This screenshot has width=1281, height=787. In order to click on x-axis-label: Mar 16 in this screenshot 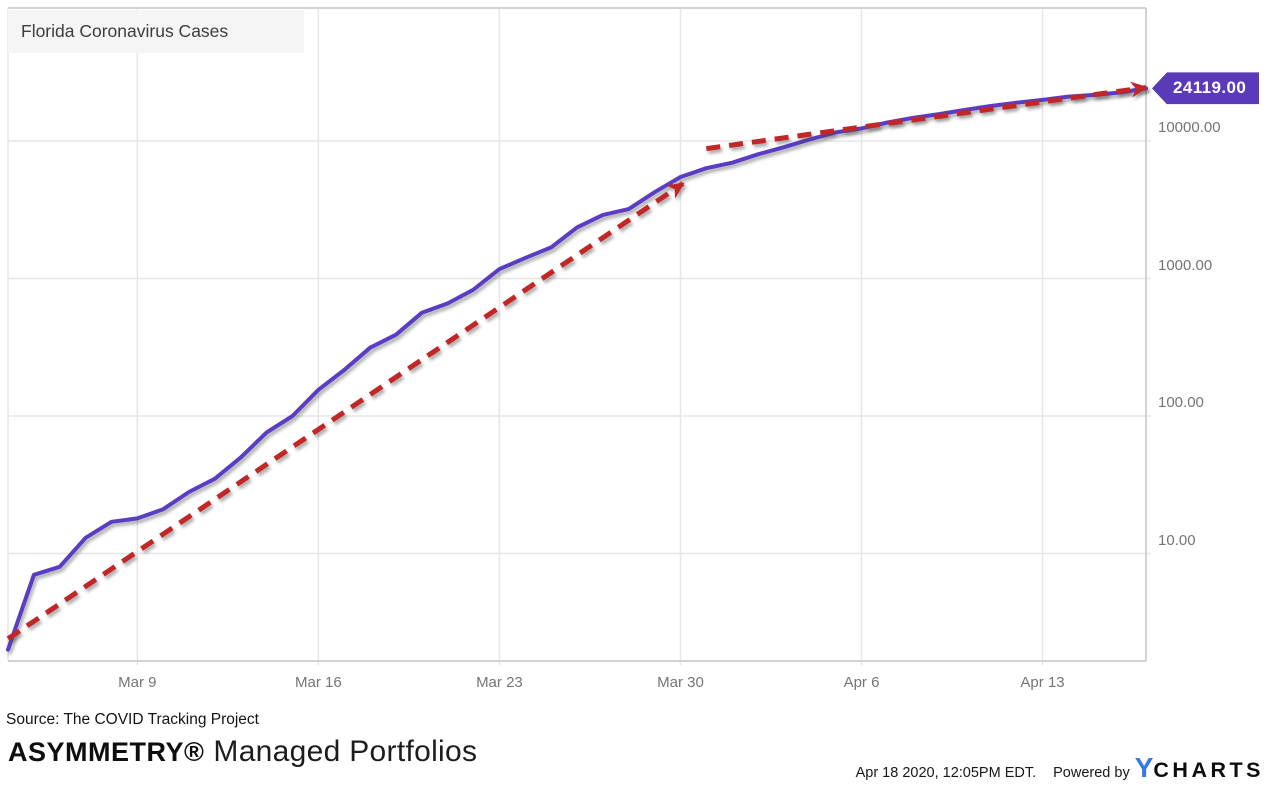, I will do `click(318, 682)`.